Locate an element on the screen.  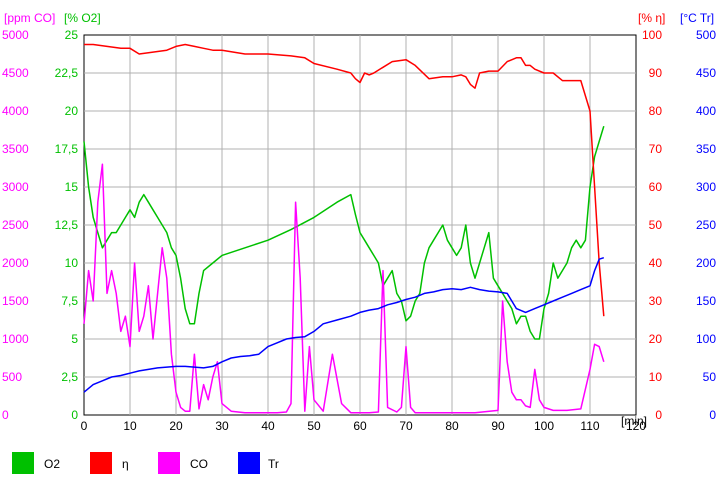
o2-tick-label: 25 is located at coordinates (72, 35).